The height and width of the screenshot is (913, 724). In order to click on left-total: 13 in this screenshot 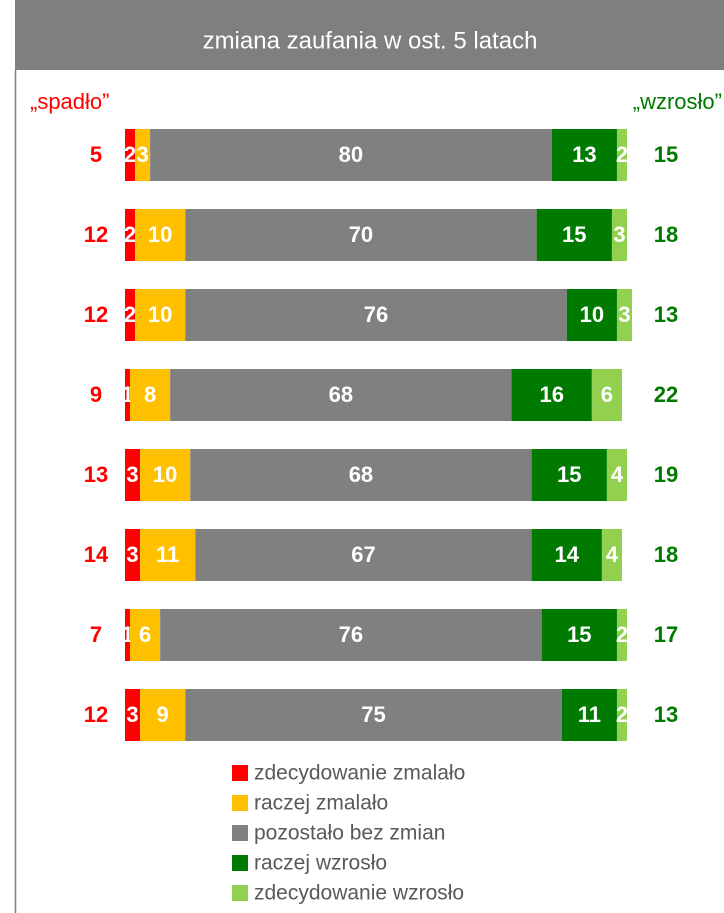, I will do `click(96, 474)`.